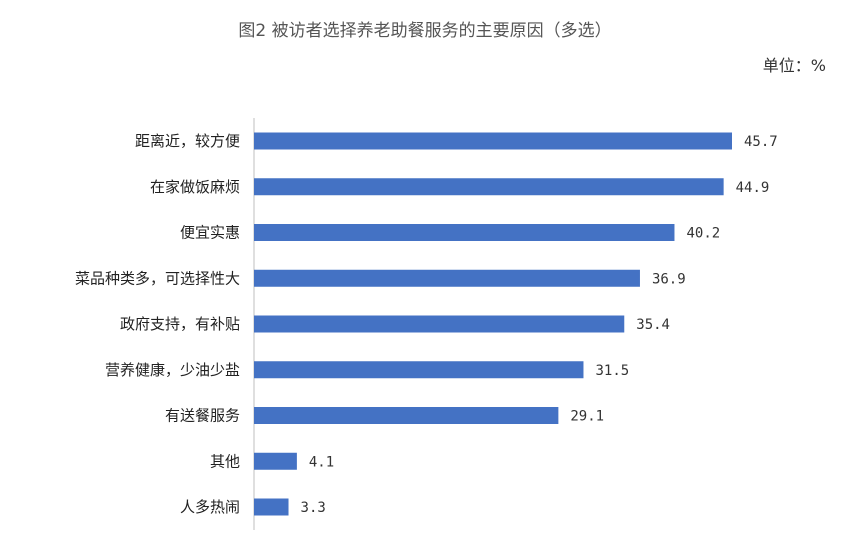  Describe the element at coordinates (761, 142) in the screenshot. I see `value-label: 45.7` at that location.